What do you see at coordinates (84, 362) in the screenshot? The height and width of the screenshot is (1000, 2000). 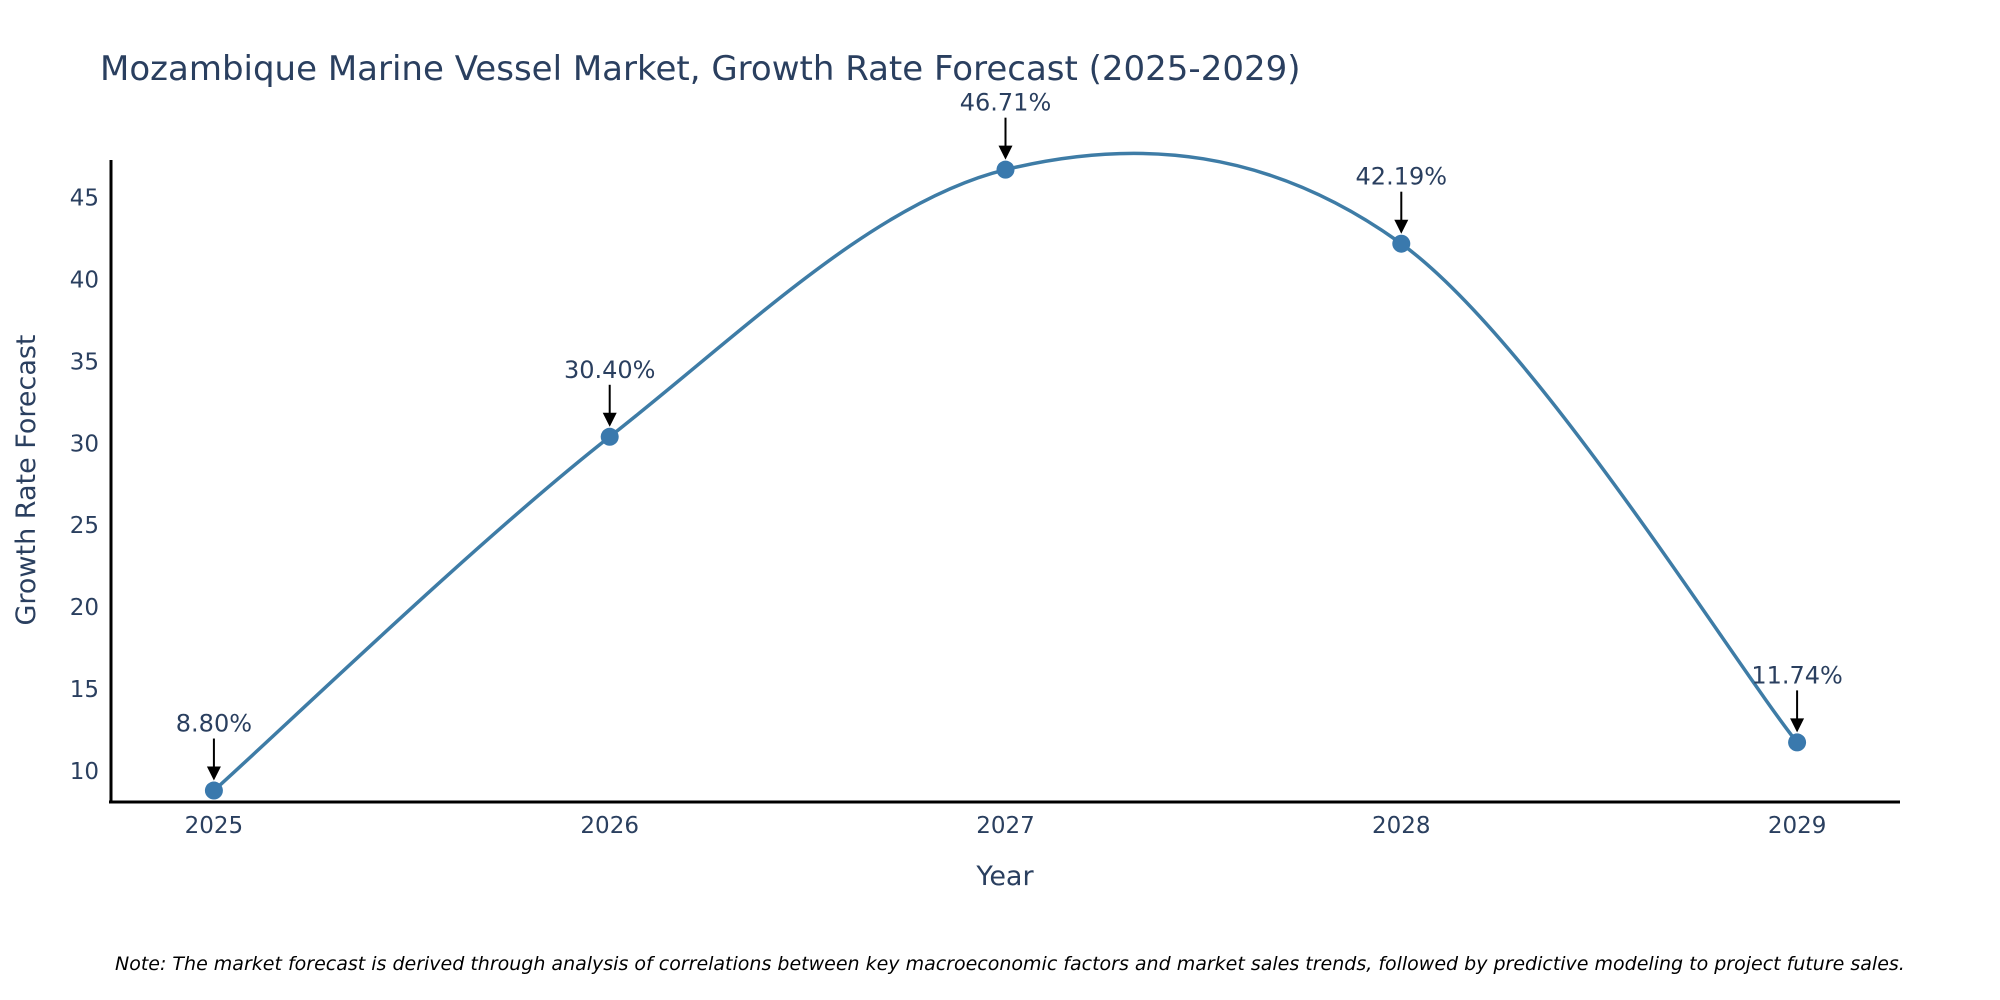 I see `y-tick-label: 35` at bounding box center [84, 362].